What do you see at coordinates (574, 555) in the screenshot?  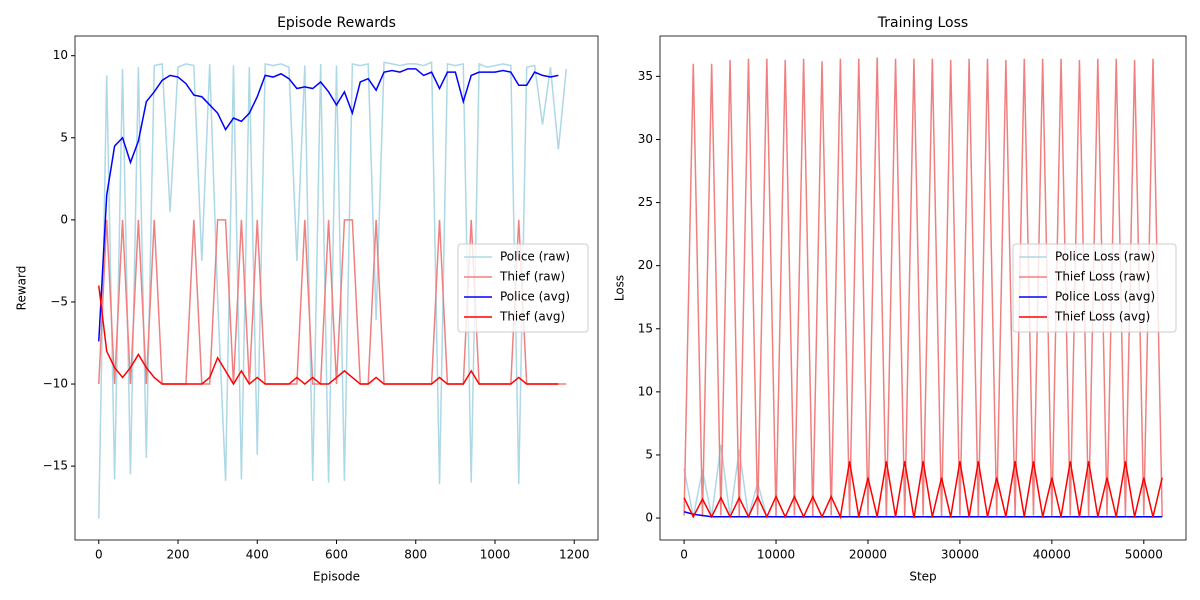 I see `x-tick-label: 1200` at bounding box center [574, 555].